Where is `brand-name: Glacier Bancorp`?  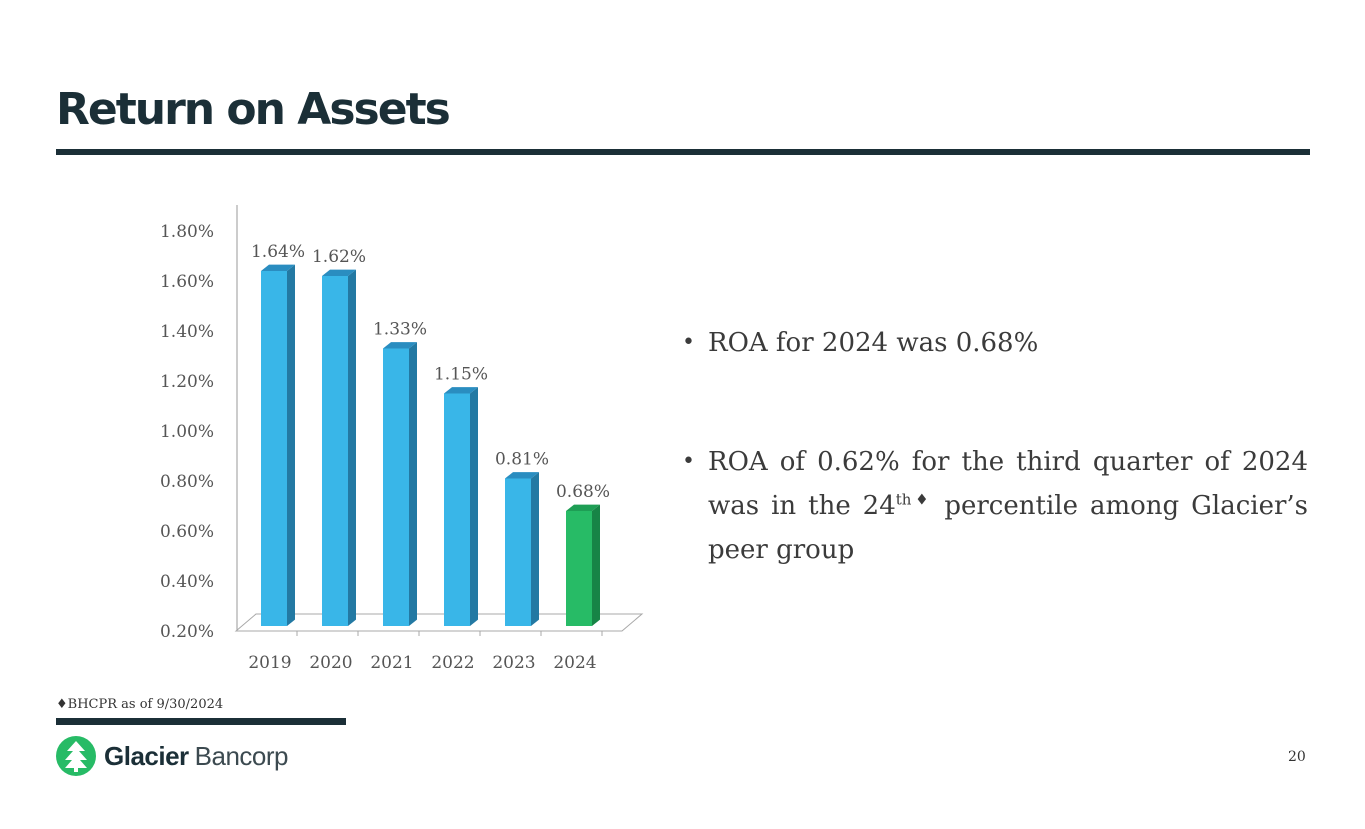 brand-name: Glacier Bancorp is located at coordinates (196, 756).